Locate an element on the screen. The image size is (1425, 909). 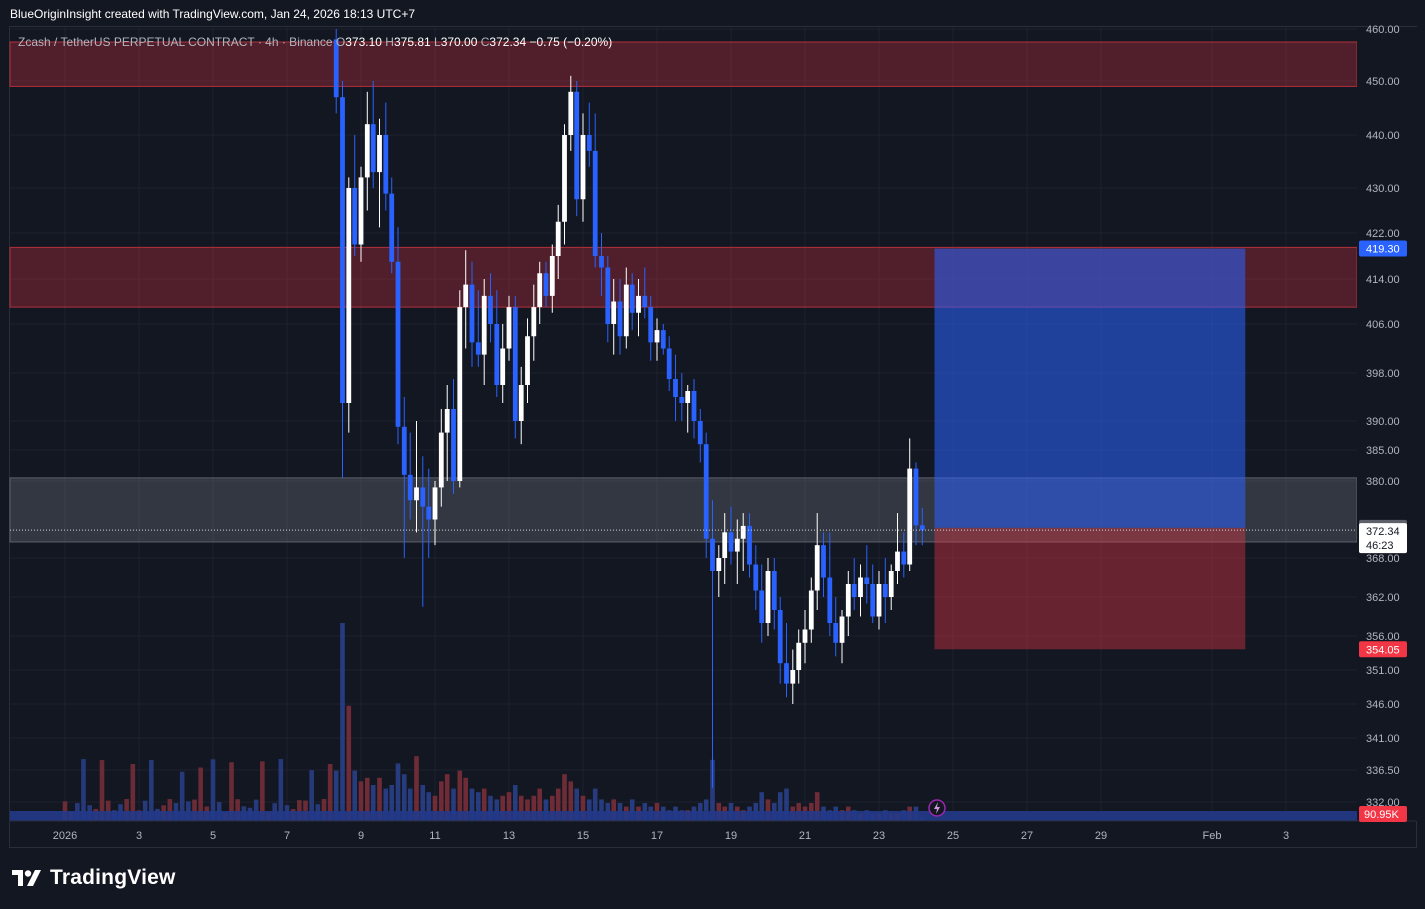
close-value: 372.34 is located at coordinates (508, 42).